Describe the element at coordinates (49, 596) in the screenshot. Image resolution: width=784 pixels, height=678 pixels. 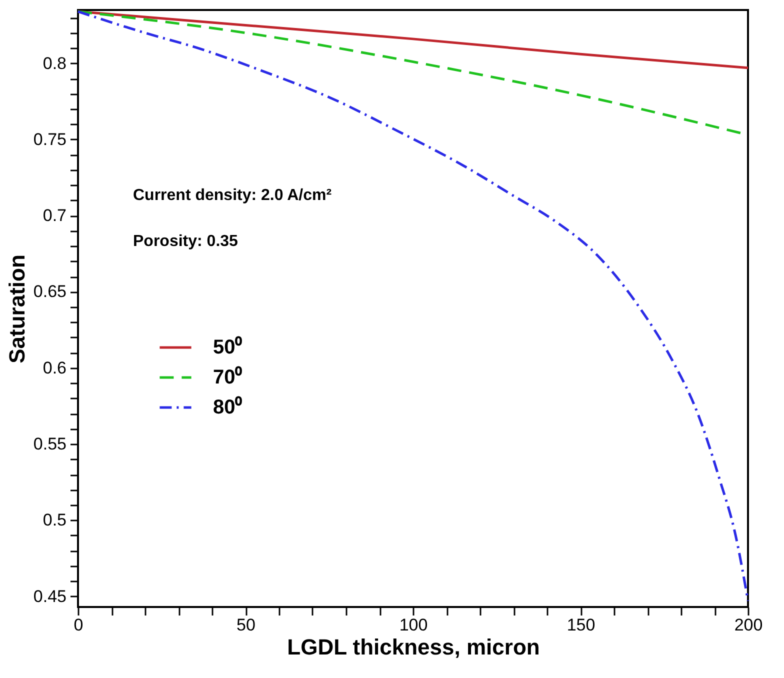
I see `y-tick-label: 0.45` at that location.